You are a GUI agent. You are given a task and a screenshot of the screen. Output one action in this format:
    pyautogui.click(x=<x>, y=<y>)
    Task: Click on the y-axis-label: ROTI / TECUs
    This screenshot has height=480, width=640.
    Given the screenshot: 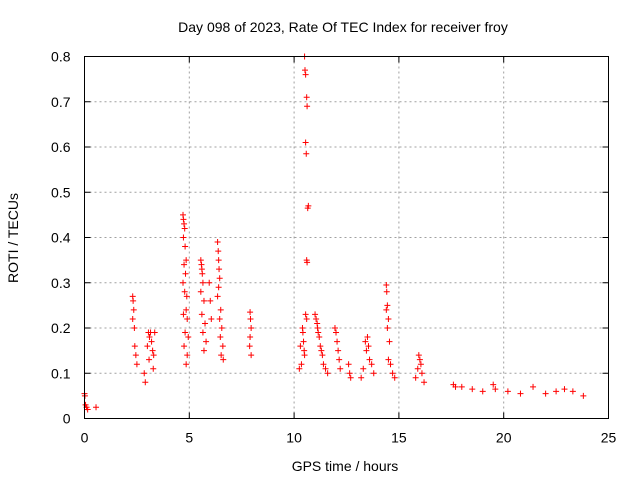 What is the action you would take?
    pyautogui.click(x=13, y=238)
    